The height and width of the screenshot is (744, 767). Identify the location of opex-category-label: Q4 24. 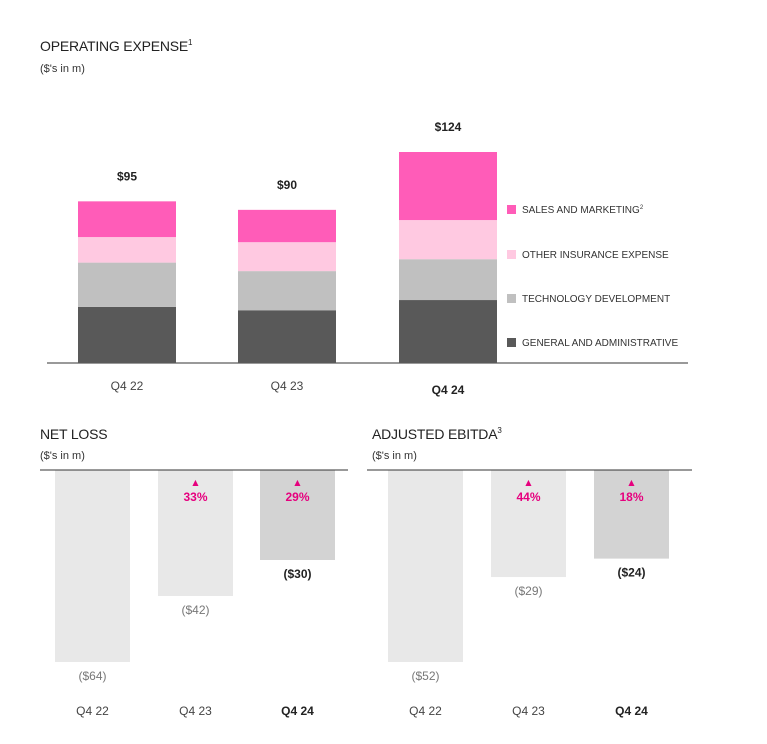
(448, 390).